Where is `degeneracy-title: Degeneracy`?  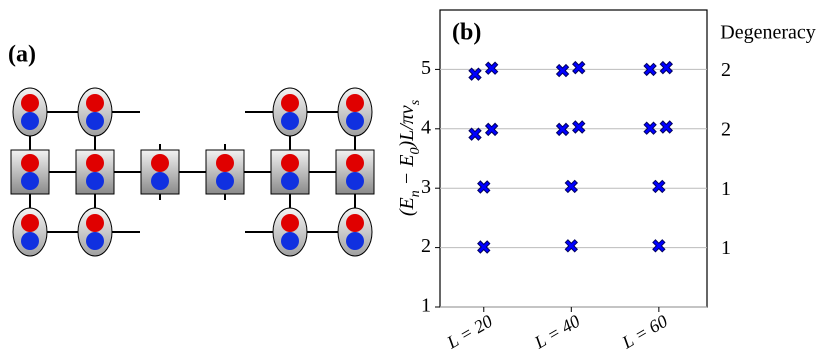
degeneracy-title: Degeneracy is located at coordinates (768, 33).